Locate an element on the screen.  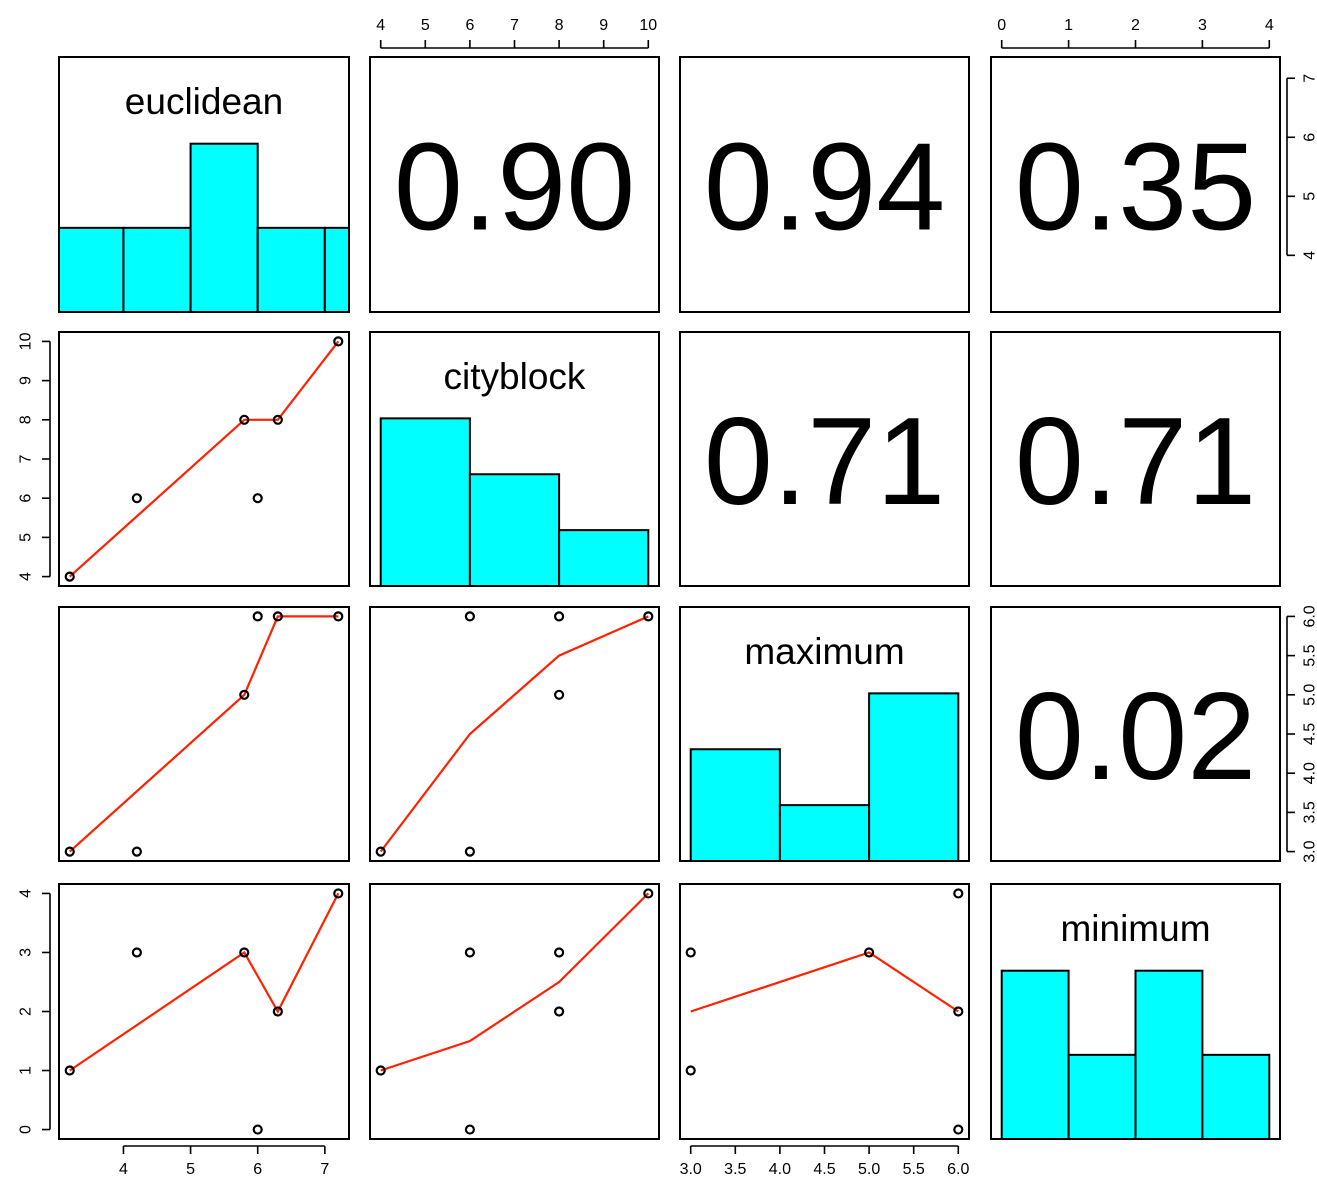
corr-value-cityblock-minimum: 0.71 is located at coordinates (1135, 462).